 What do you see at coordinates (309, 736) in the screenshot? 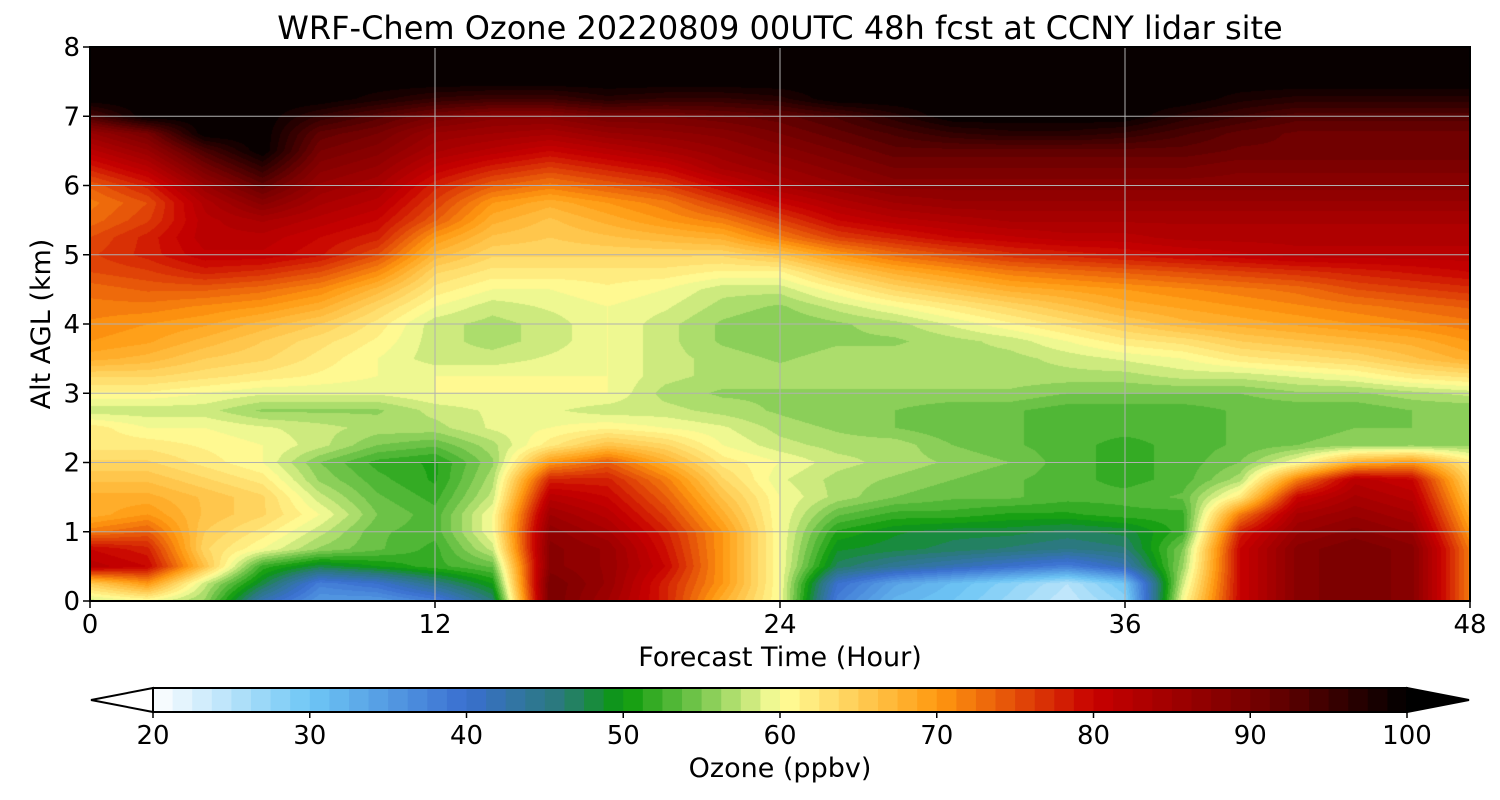
I see `colorbar-tick-label: 30` at bounding box center [309, 736].